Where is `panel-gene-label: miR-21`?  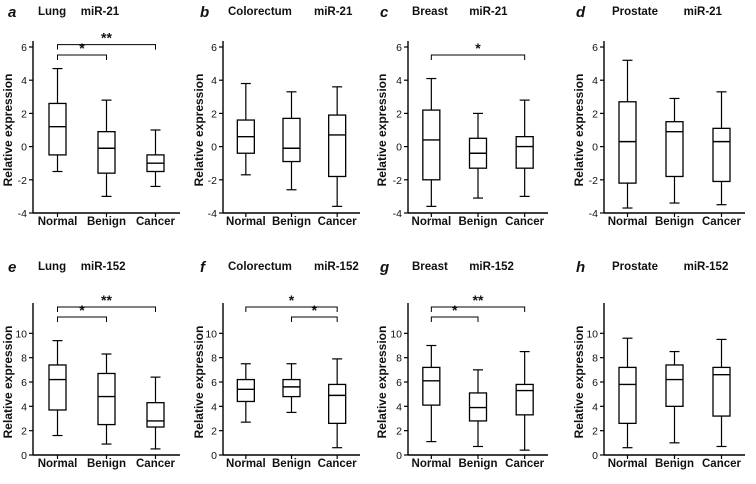 panel-gene-label: miR-21 is located at coordinates (333, 12).